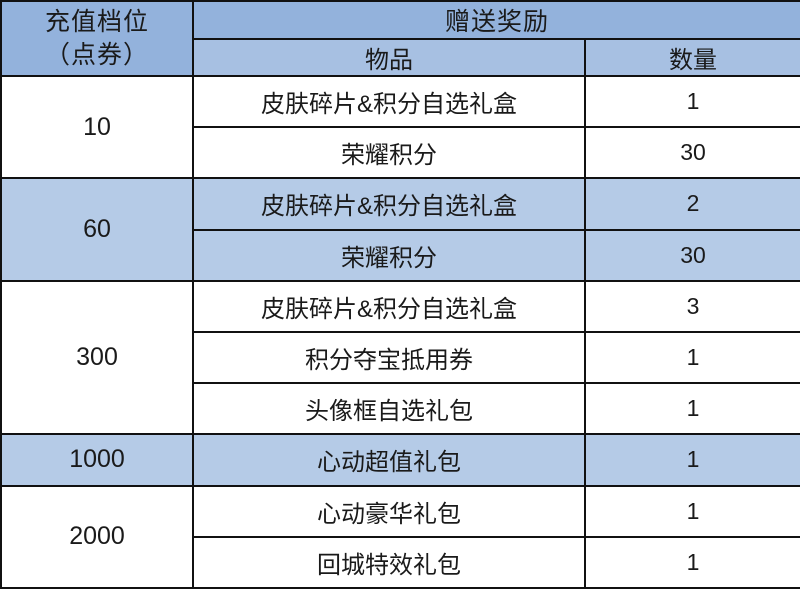  I want to click on header-reward-group: 赠送奖励, so click(495, 20).